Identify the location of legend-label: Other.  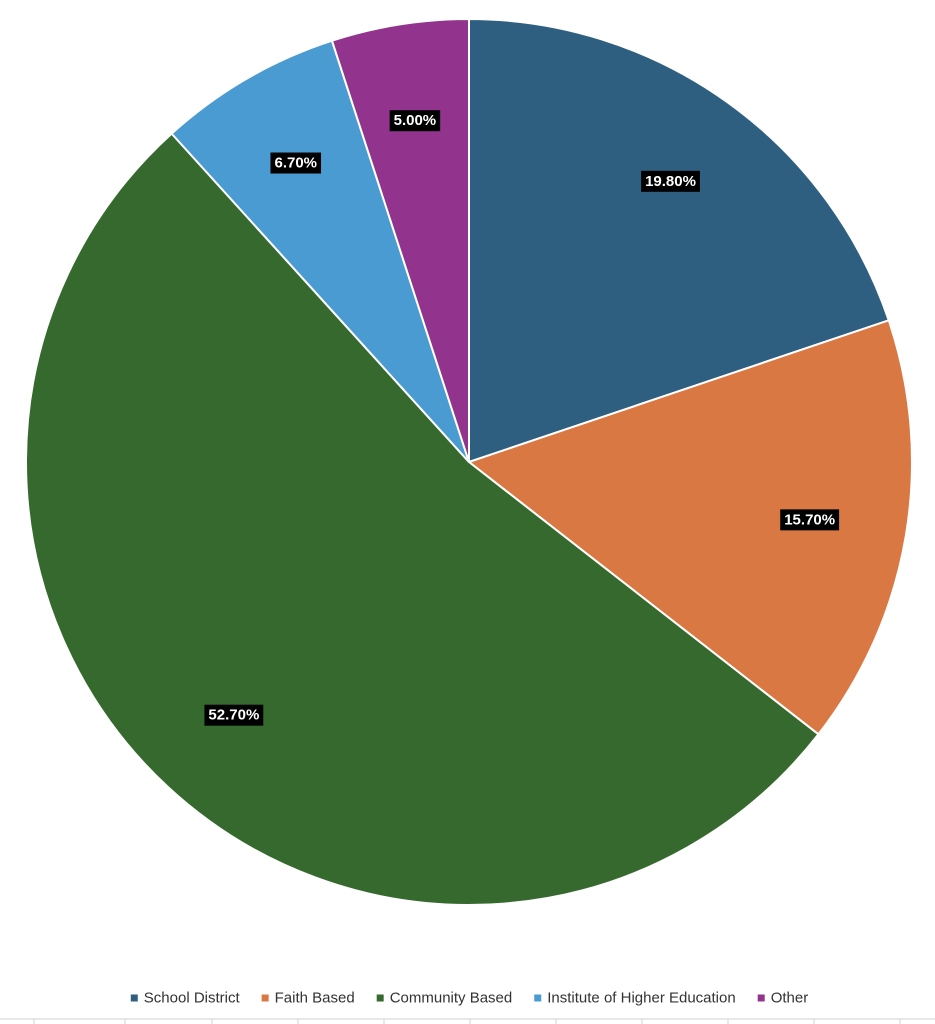
(790, 998).